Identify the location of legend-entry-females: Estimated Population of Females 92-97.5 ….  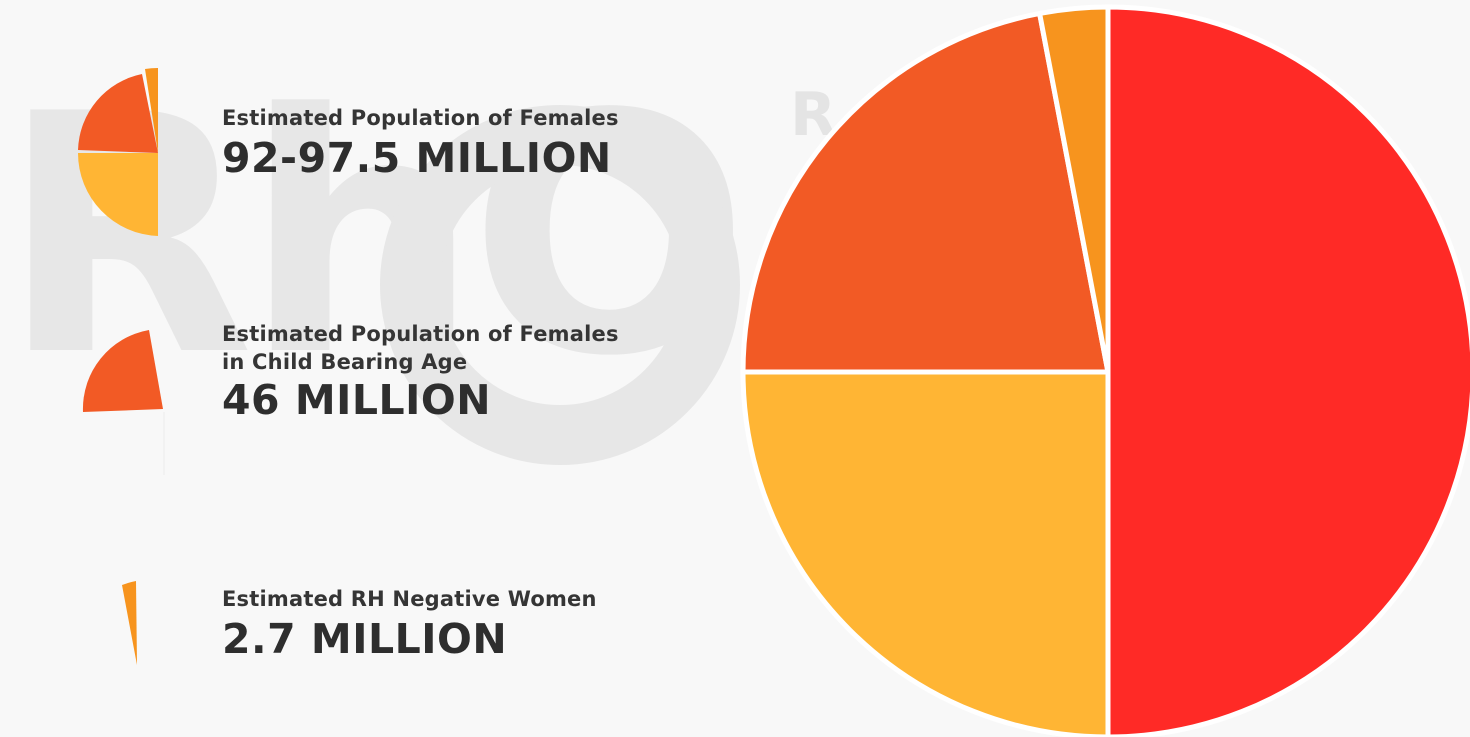
(420, 142).